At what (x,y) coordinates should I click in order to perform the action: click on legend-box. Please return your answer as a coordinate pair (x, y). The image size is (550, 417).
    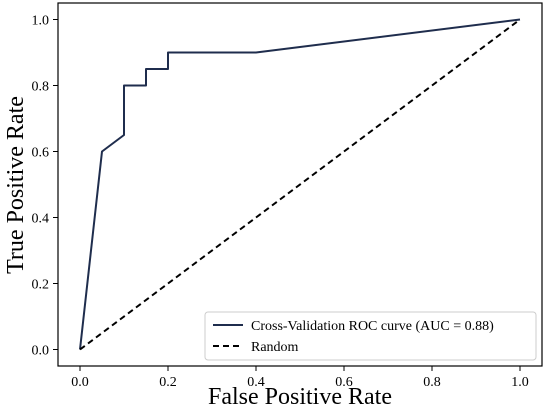
    Looking at the image, I should click on (370, 336).